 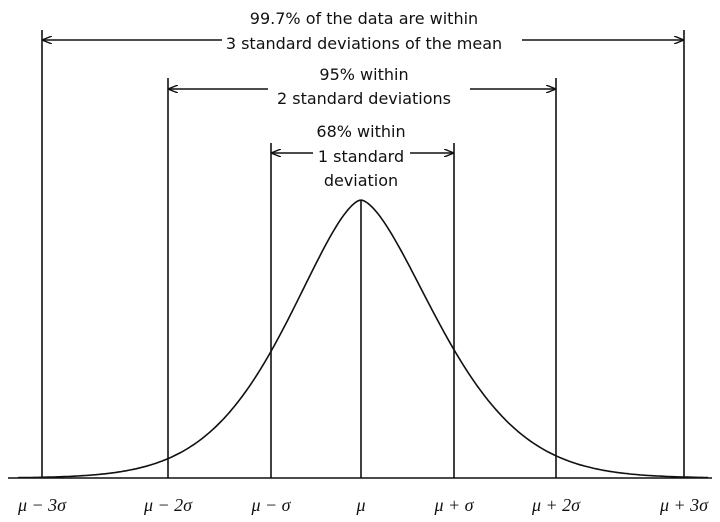 I want to click on annotation: 95% within, so click(x=363, y=74).